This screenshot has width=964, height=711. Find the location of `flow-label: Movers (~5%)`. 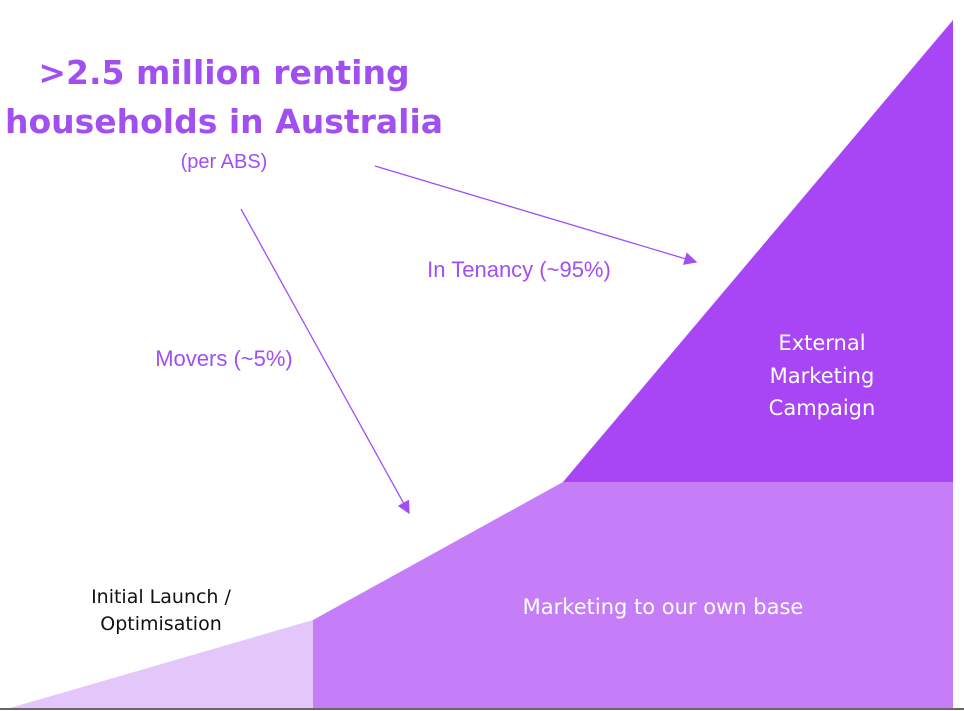

flow-label: Movers (~5%) is located at coordinates (224, 358).